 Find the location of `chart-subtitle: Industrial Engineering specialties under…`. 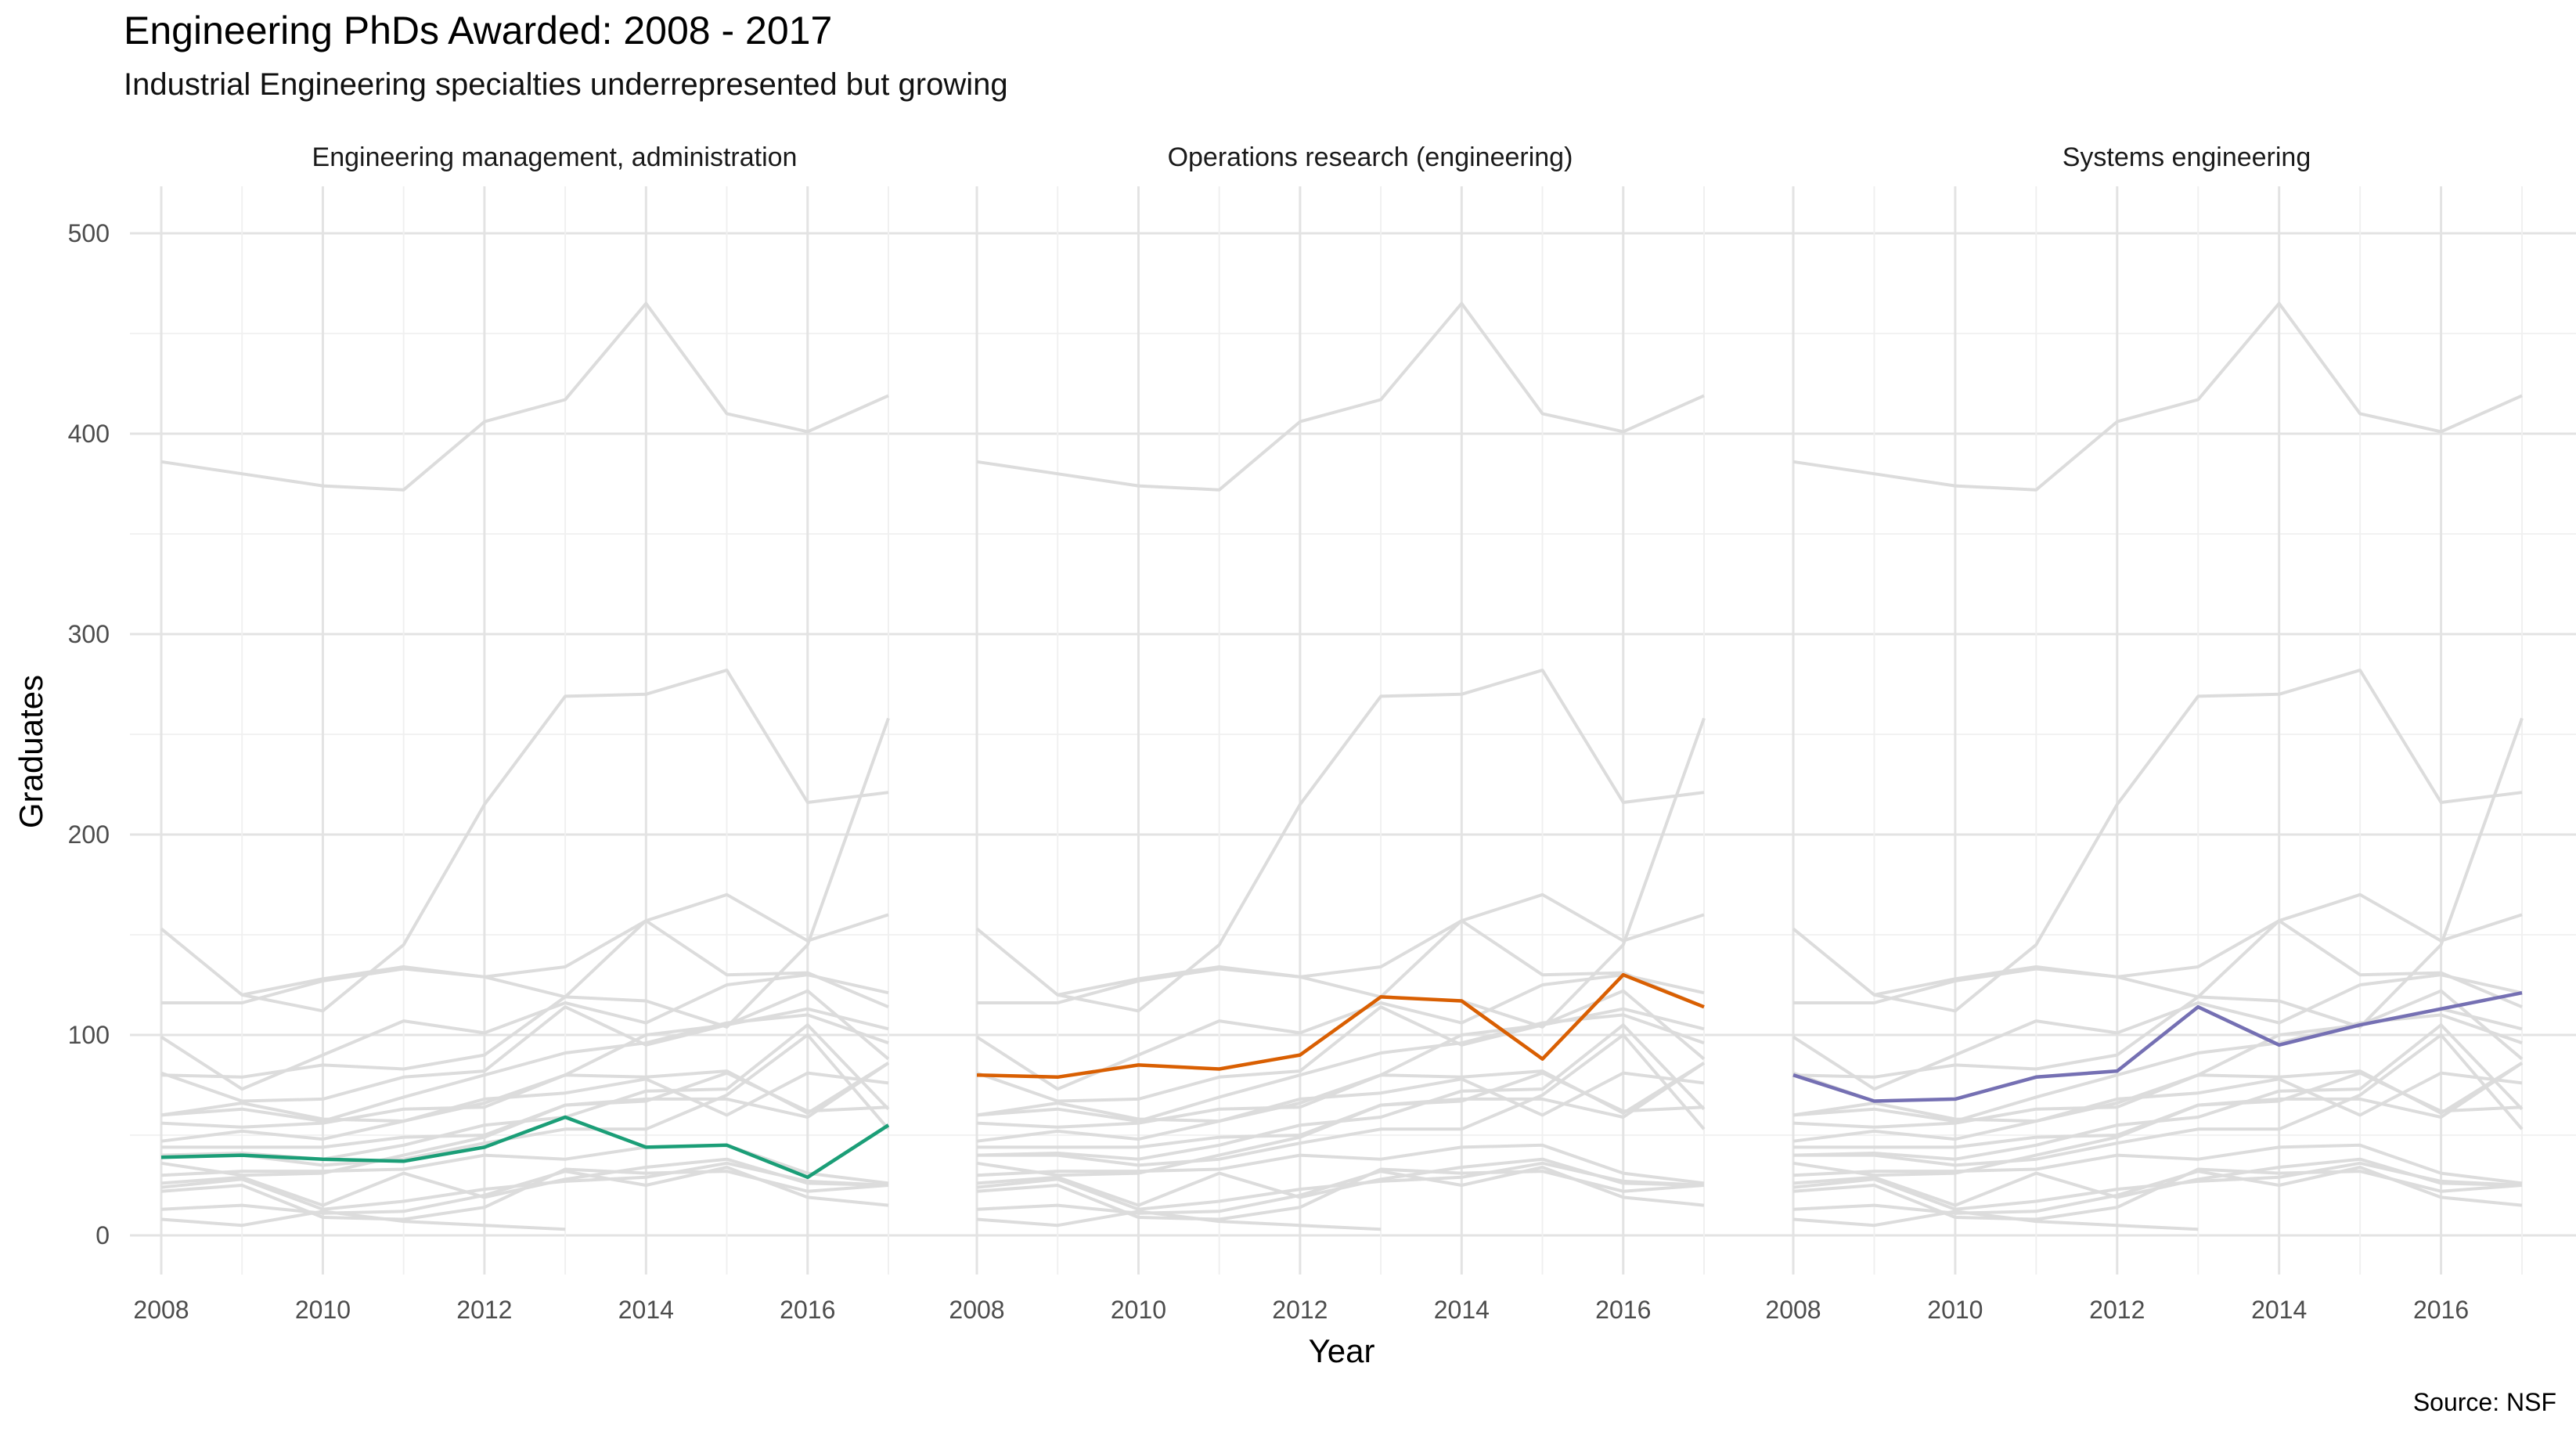

chart-subtitle: Industrial Engineering specialties under… is located at coordinates (566, 84).